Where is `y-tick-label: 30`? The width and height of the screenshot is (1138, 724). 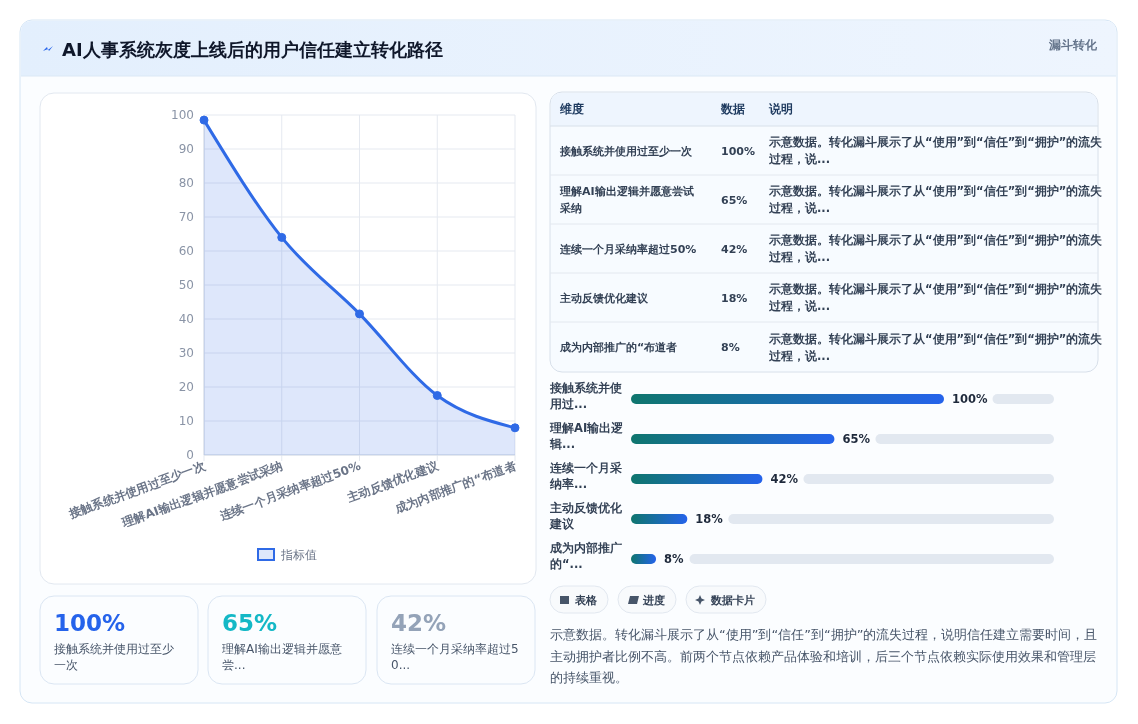 y-tick-label: 30 is located at coordinates (186, 353).